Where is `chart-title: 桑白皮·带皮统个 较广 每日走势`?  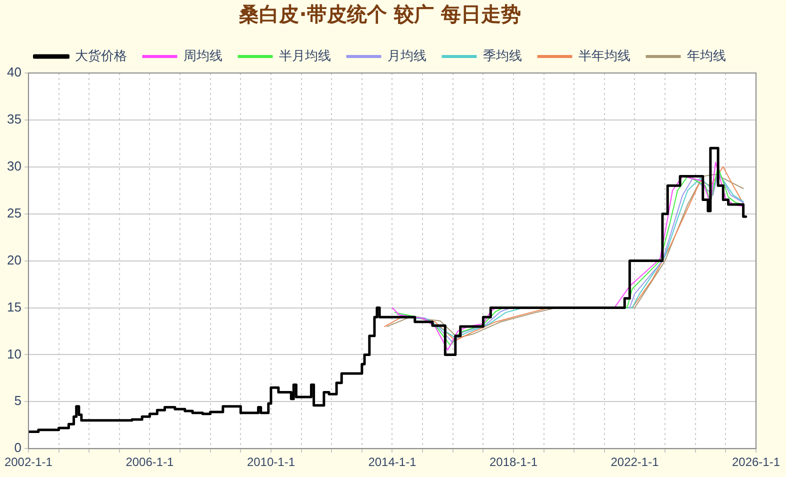
chart-title: 桑白皮·带皮统个 较广 每日走势 is located at coordinates (379, 14).